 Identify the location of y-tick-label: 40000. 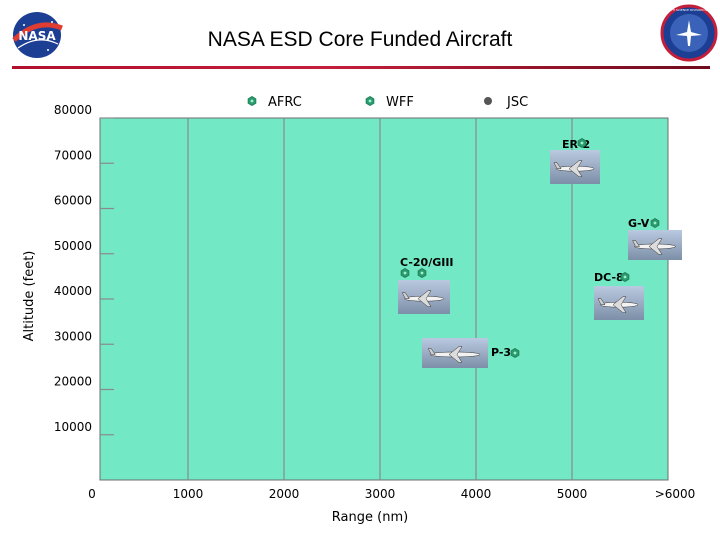
(73, 291).